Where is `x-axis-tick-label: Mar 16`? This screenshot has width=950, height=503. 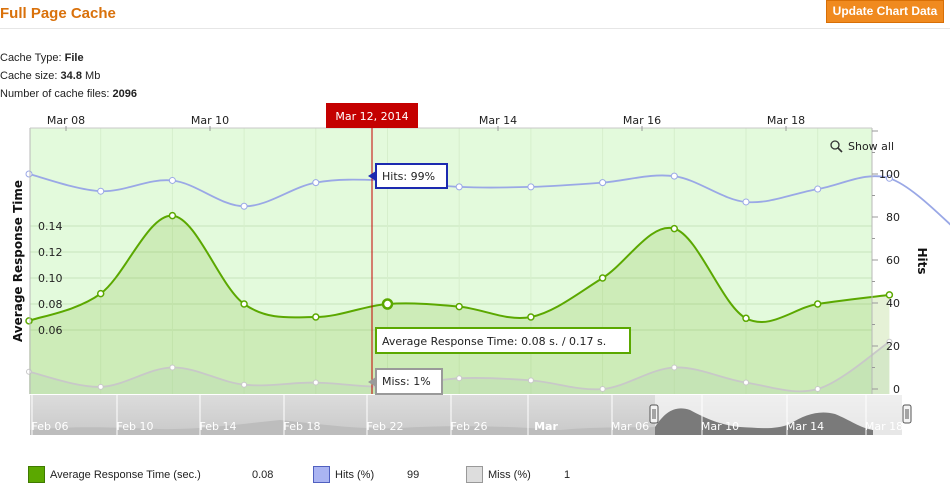 x-axis-tick-label: Mar 16 is located at coordinates (642, 120).